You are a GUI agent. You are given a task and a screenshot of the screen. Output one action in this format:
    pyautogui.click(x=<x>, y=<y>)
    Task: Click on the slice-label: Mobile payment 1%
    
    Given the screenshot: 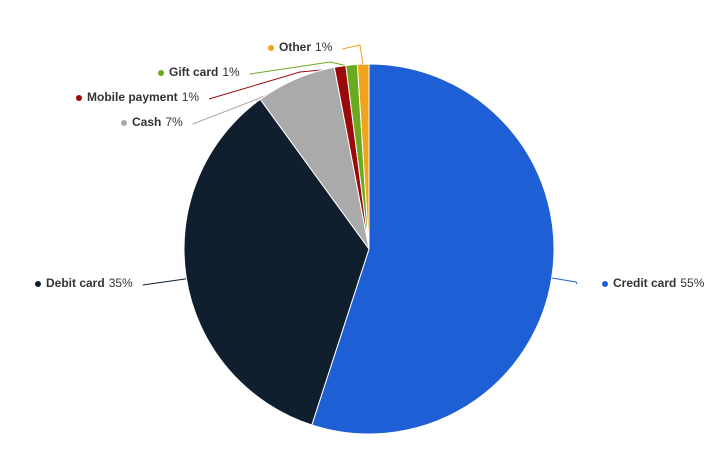 What is the action you would take?
    pyautogui.click(x=143, y=97)
    